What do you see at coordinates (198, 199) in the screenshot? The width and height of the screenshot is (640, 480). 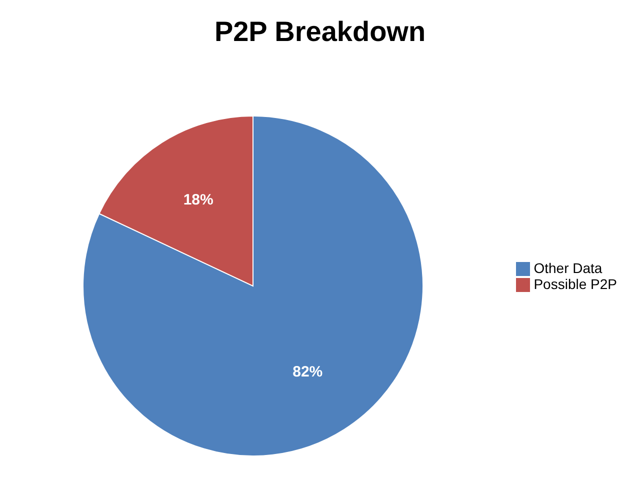 I see `data-label: 18%` at bounding box center [198, 199].